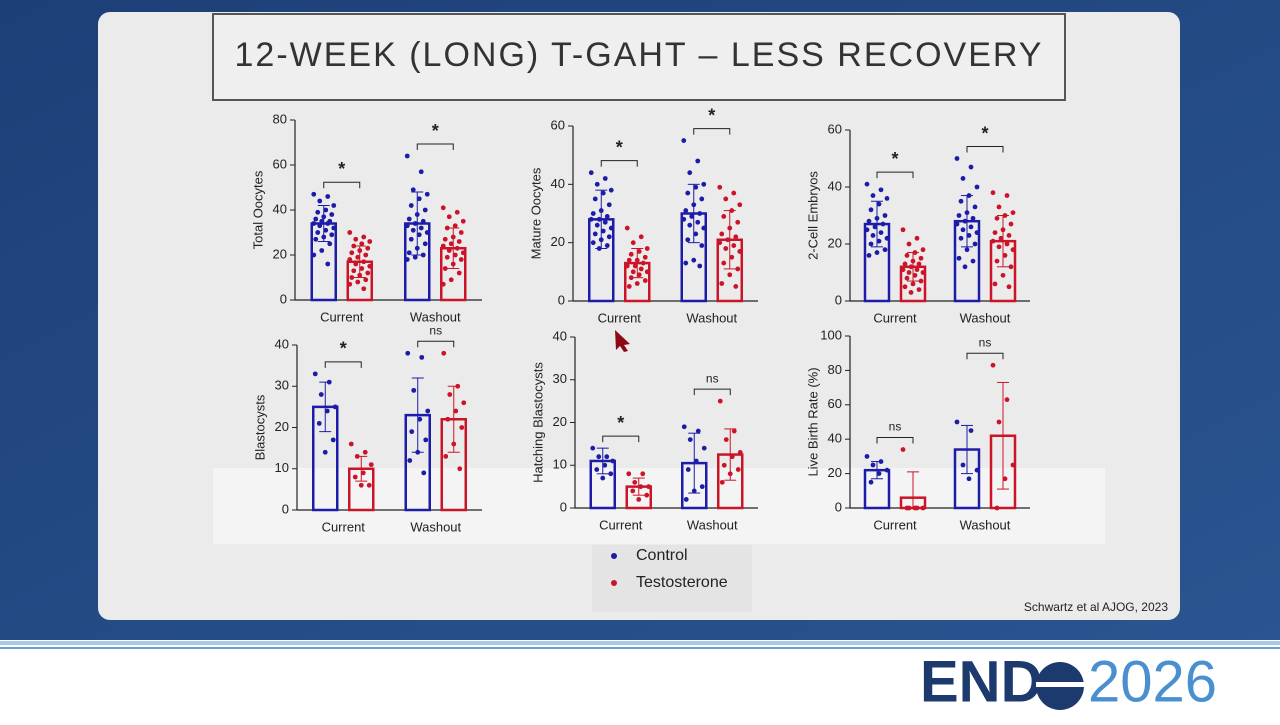  Describe the element at coordinates (1152, 681) in the screenshot. I see `logo-right: 2026` at that location.